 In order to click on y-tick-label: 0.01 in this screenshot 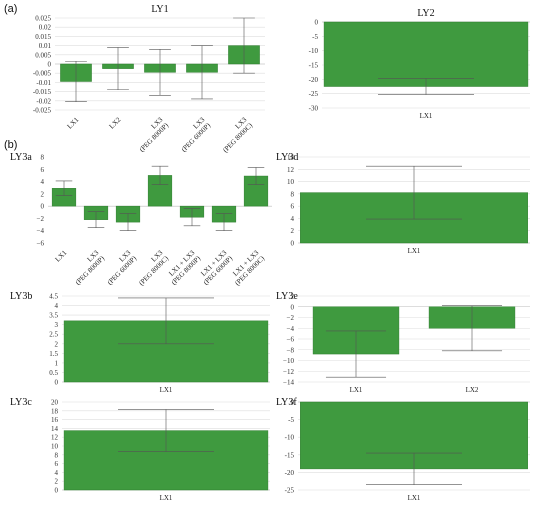, I will do `click(45, 46)`.